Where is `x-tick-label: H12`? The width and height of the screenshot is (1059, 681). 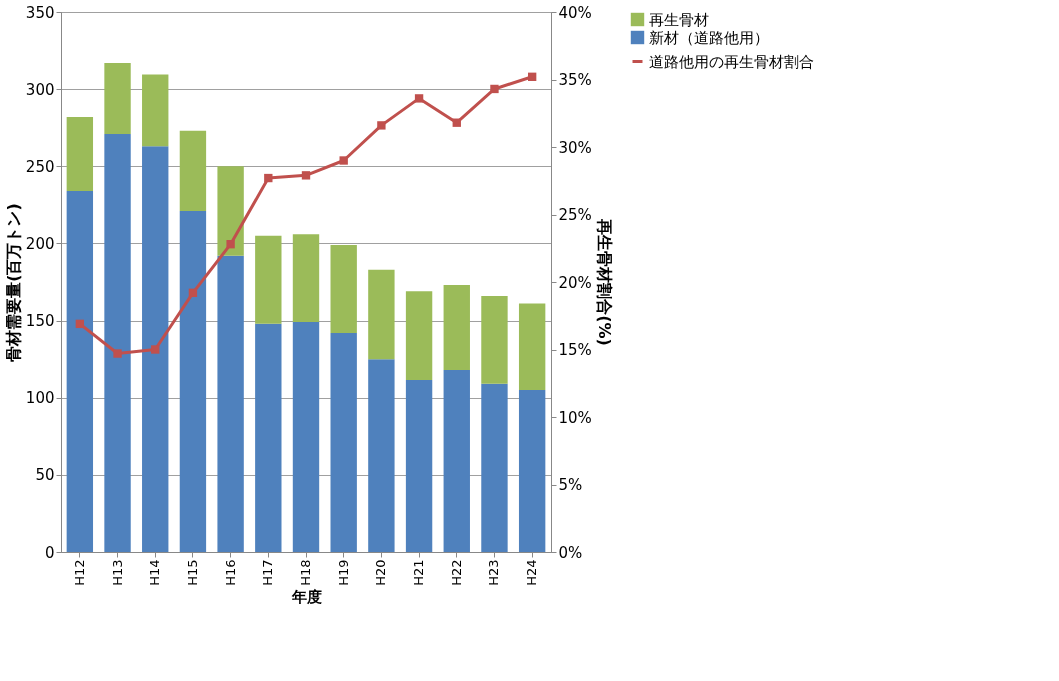 x-tick-label: H12 is located at coordinates (79, 572).